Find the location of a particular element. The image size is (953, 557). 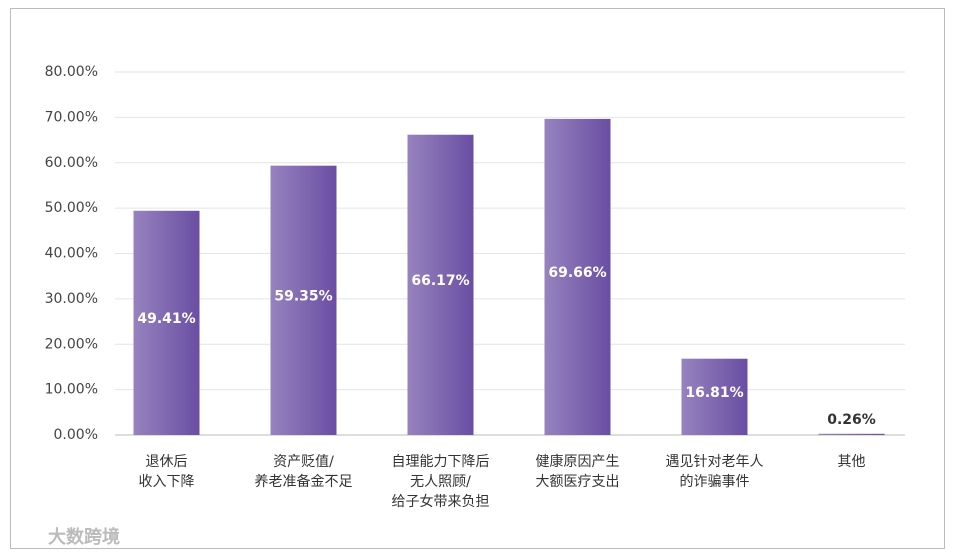

value-label: 16.81% is located at coordinates (714, 393).